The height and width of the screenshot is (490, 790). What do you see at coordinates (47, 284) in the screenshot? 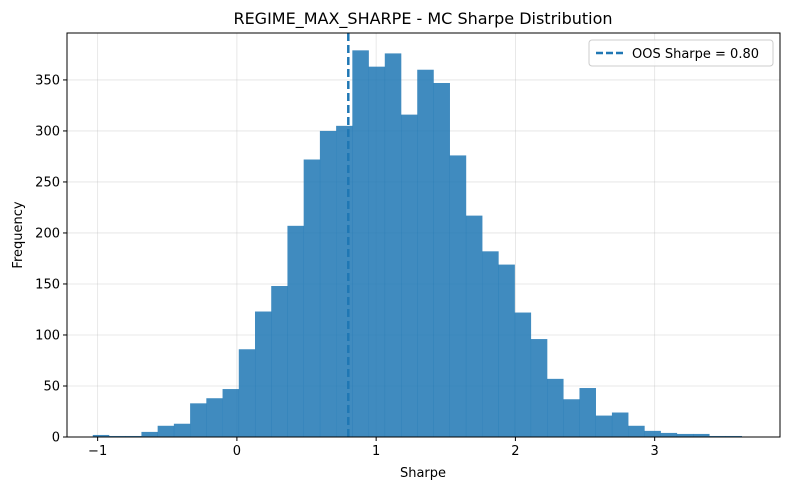
I see `y-tick-label: 150` at bounding box center [47, 284].